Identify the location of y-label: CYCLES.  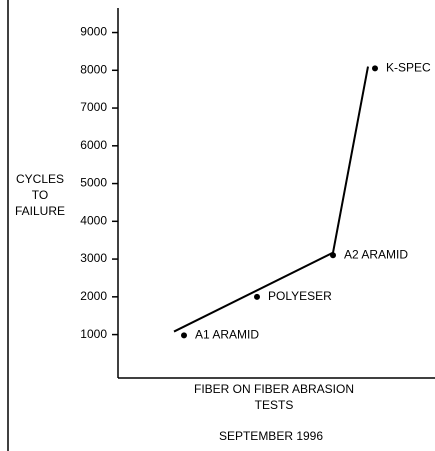
(40, 179).